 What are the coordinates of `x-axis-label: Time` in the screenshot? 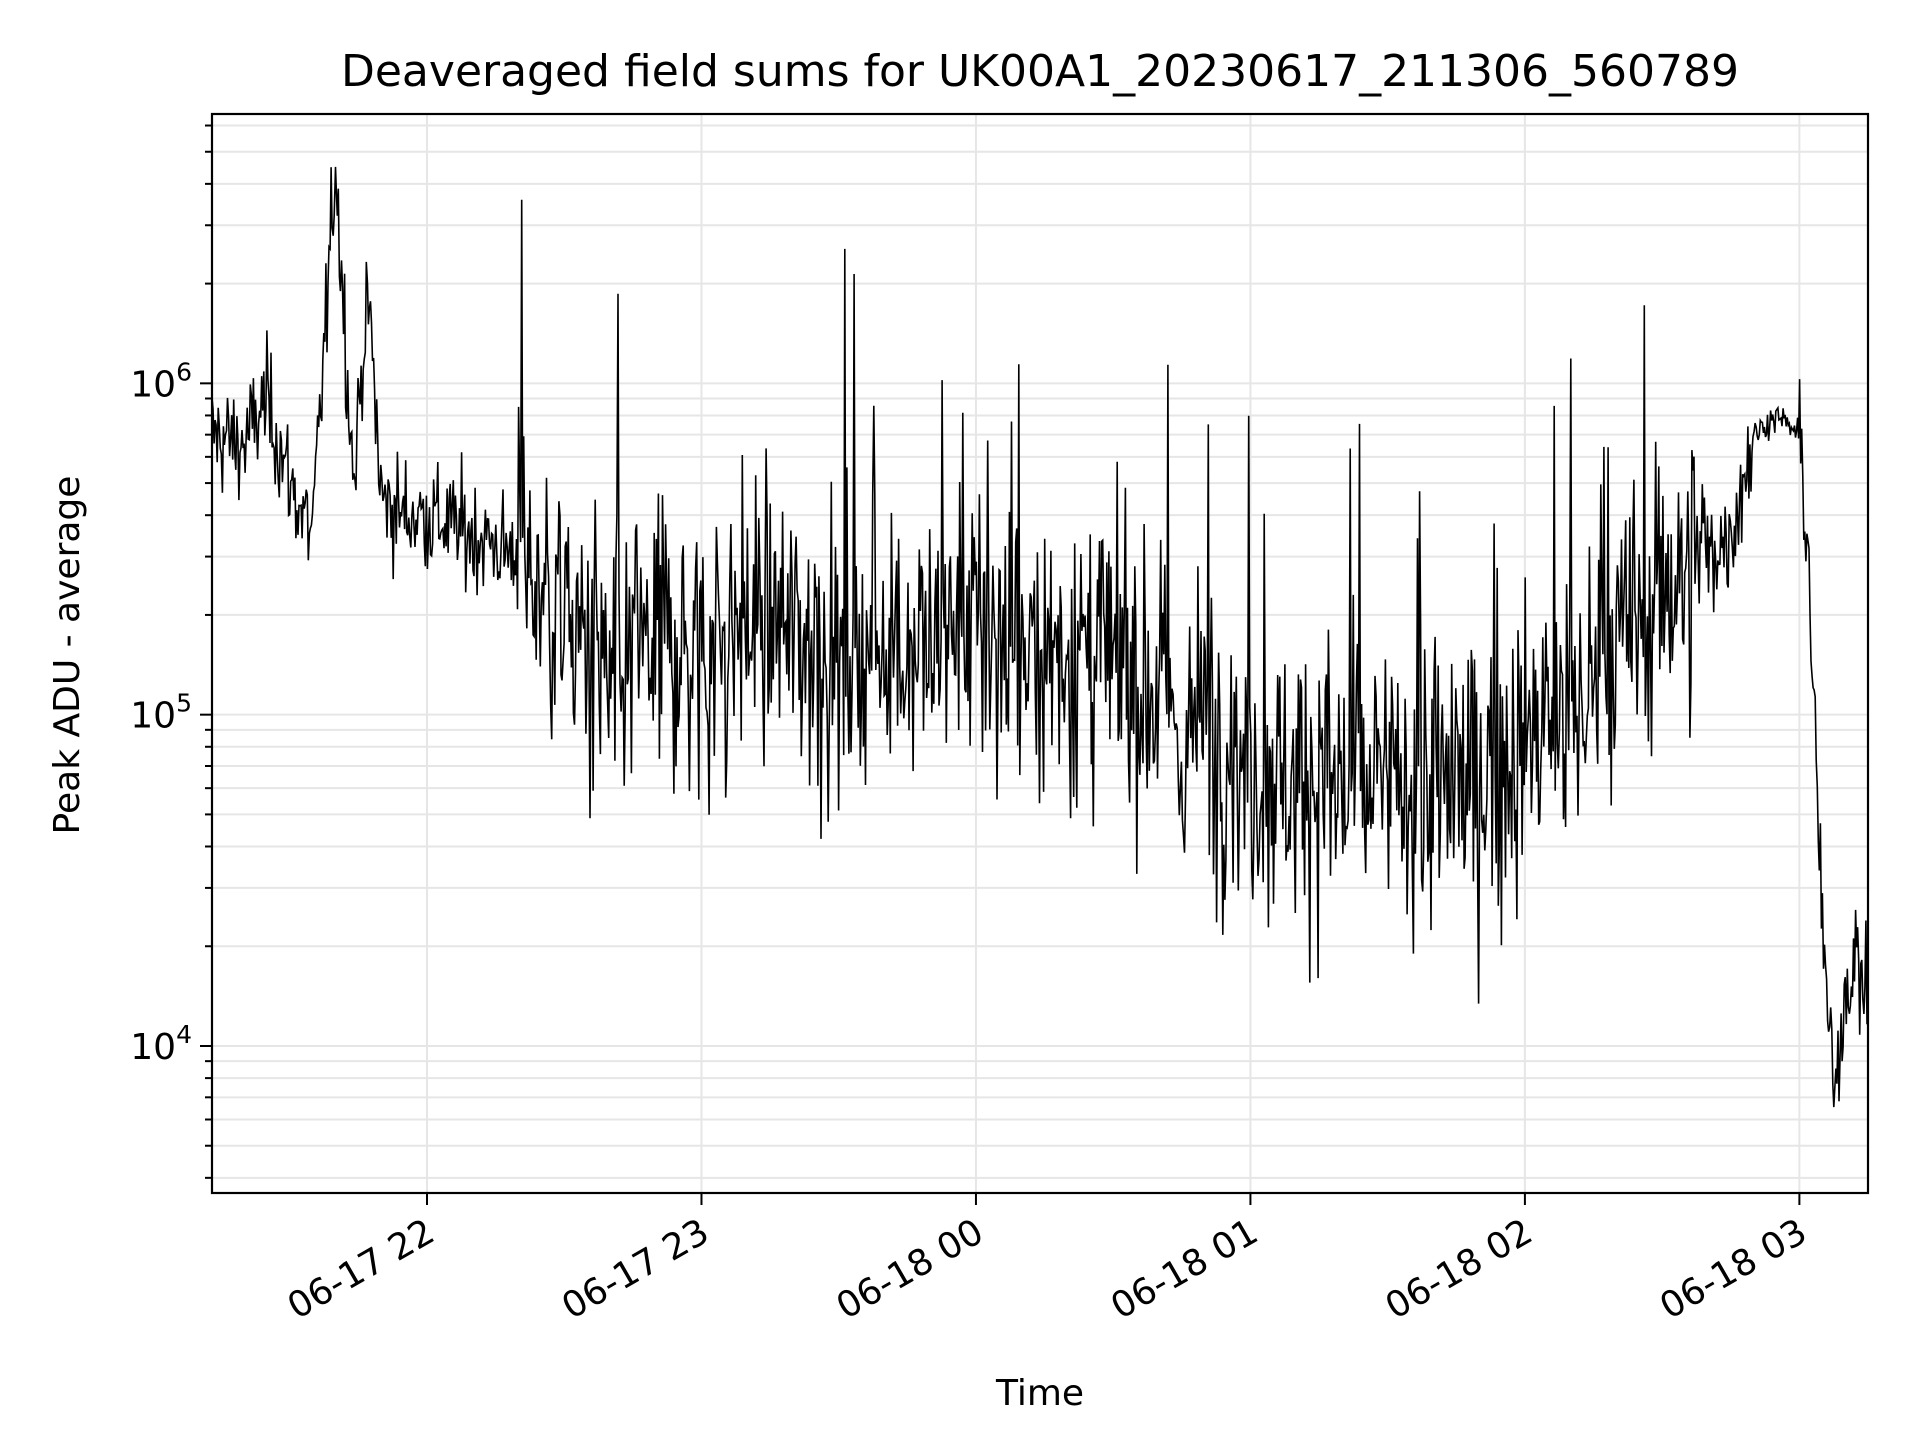 It's located at (1039, 1393).